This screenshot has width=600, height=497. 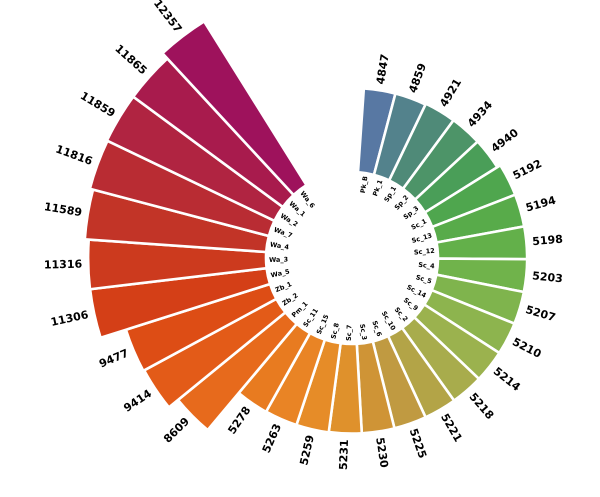 What do you see at coordinates (239, 420) in the screenshot?
I see `bar-value-label: 5278` at bounding box center [239, 420].